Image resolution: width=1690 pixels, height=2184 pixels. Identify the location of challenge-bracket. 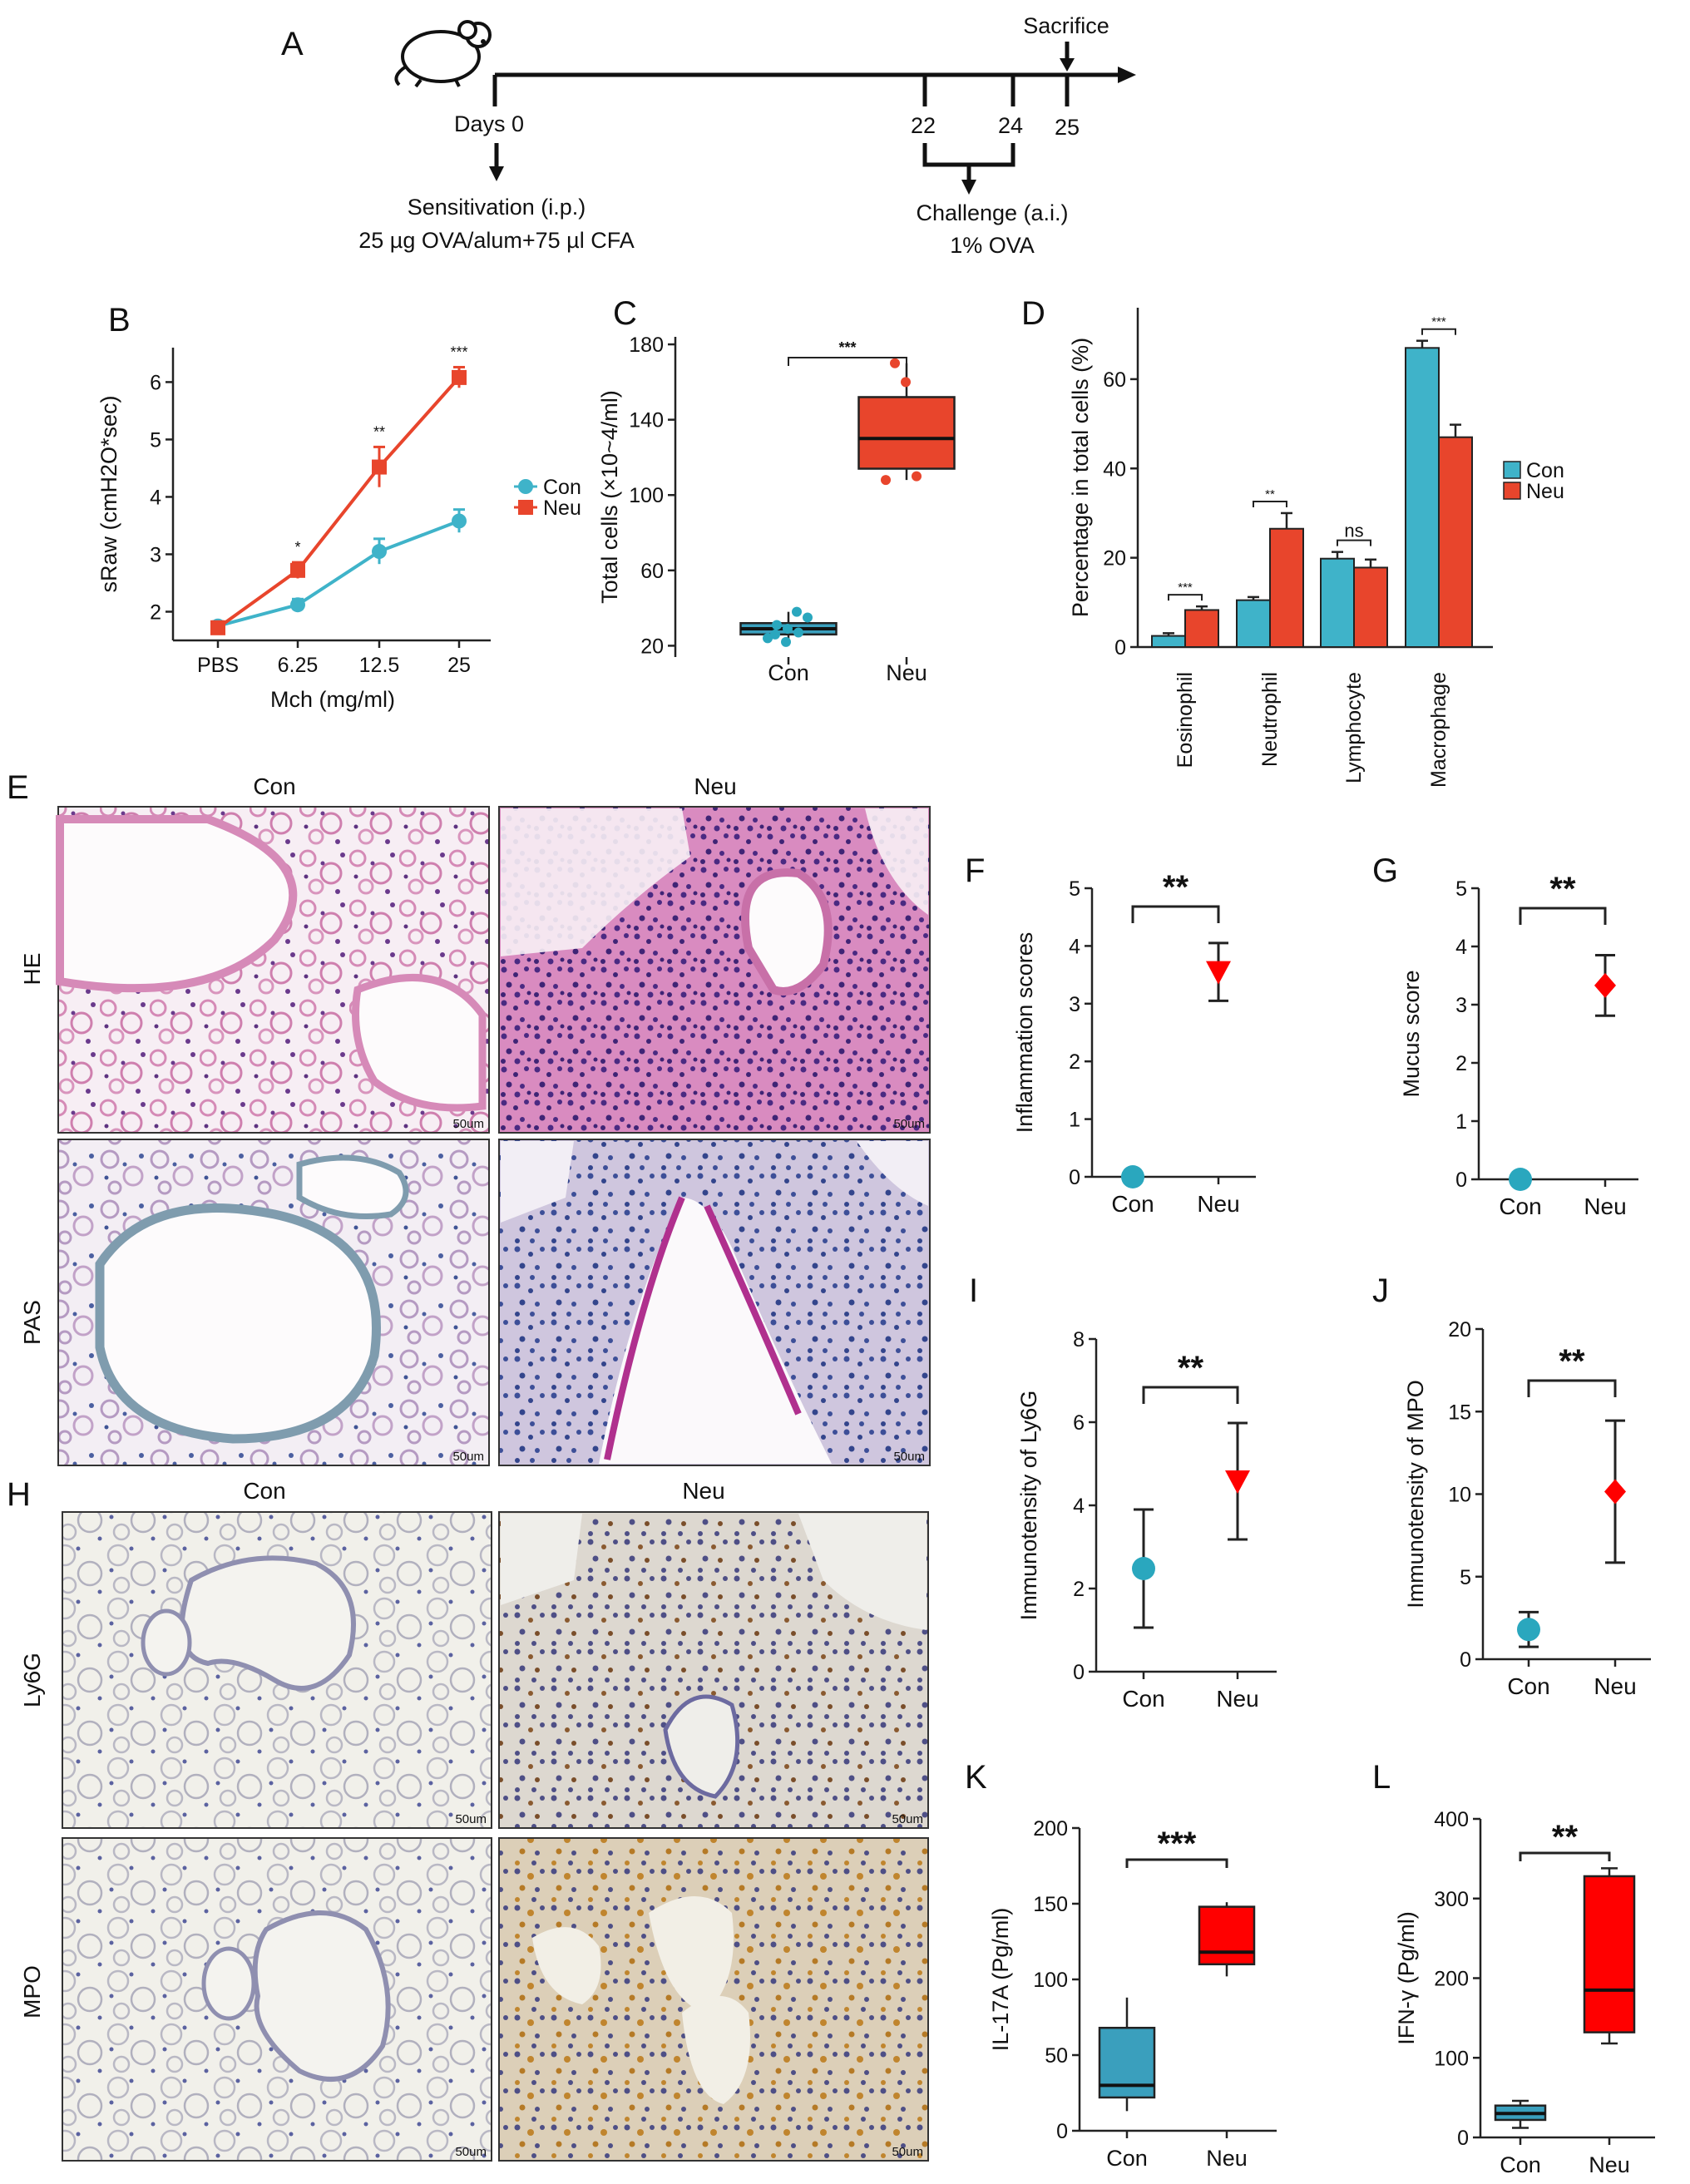
(968, 155).